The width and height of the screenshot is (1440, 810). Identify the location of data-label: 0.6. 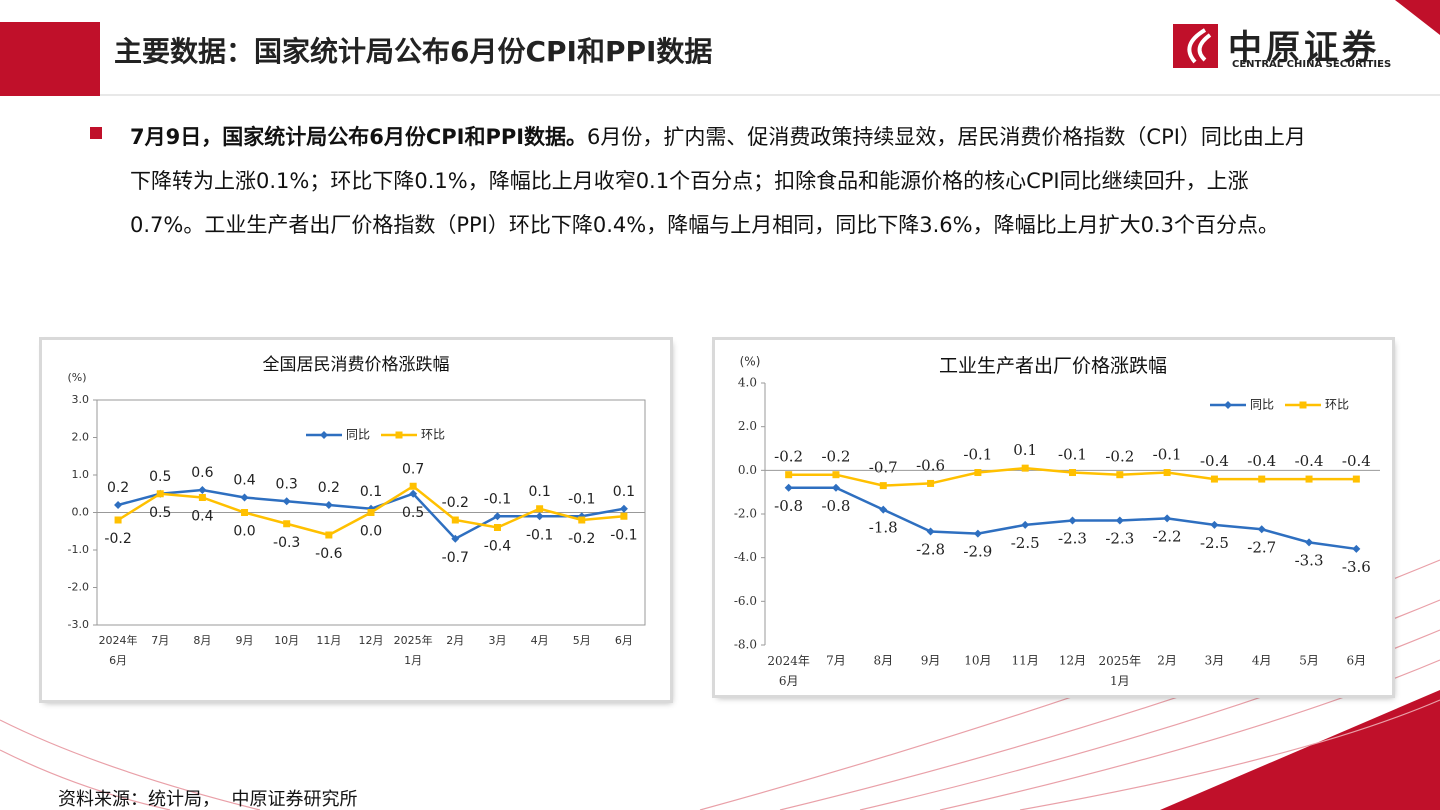
(202, 473).